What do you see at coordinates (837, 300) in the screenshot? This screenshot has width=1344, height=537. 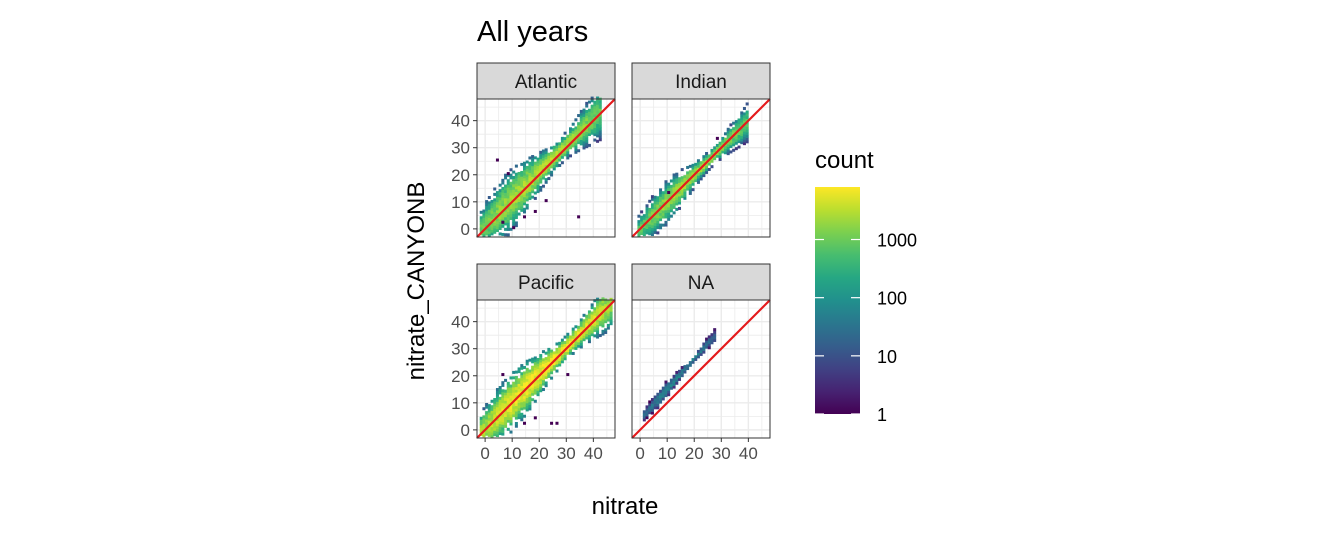 I see `legend-colorbar` at bounding box center [837, 300].